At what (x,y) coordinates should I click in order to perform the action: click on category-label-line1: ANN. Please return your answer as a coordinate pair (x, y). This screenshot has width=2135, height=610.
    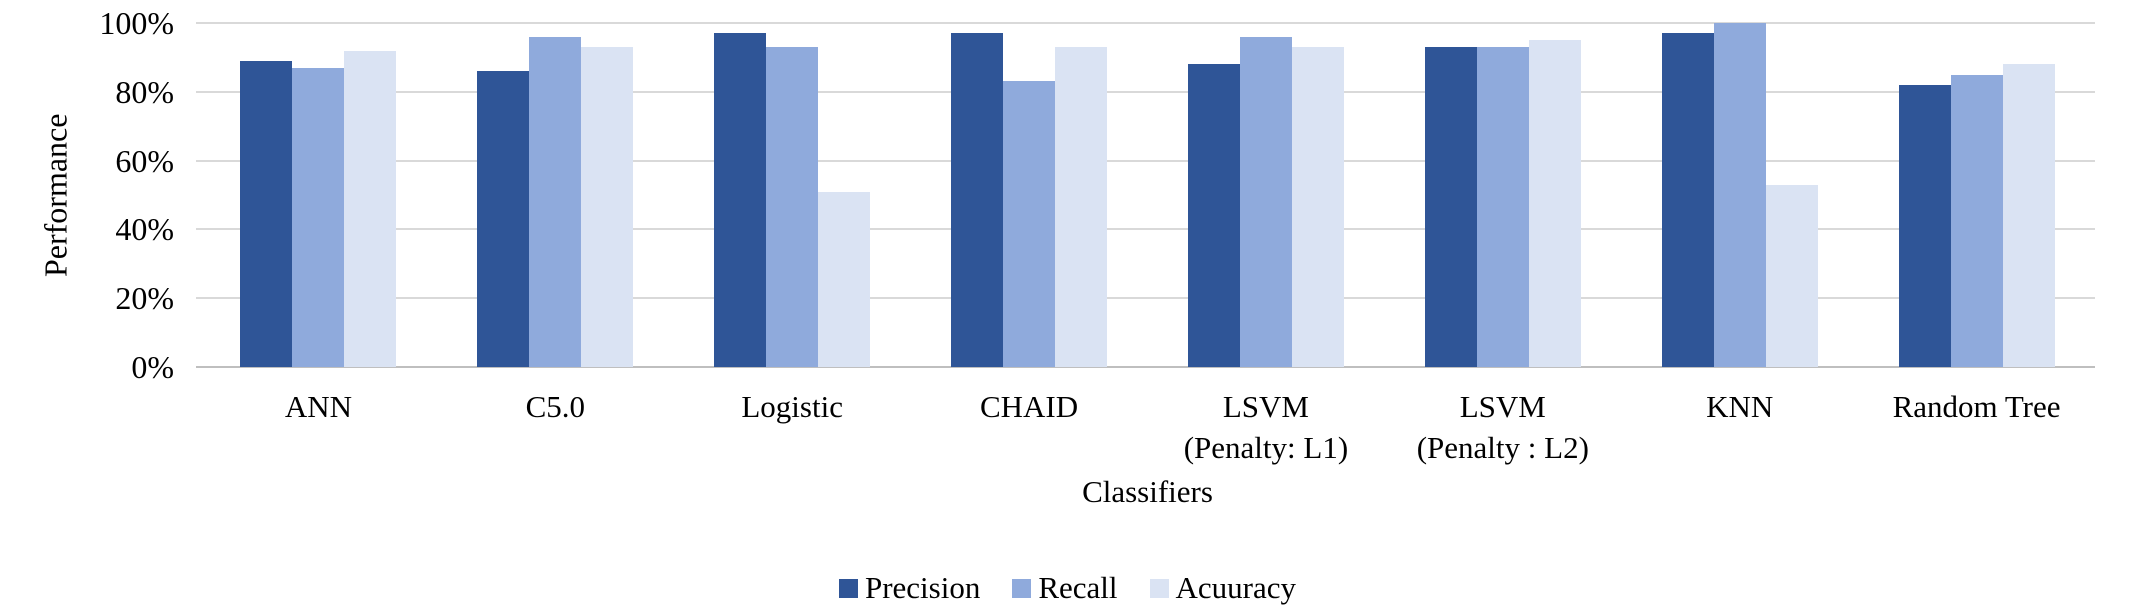
    Looking at the image, I should click on (318, 406).